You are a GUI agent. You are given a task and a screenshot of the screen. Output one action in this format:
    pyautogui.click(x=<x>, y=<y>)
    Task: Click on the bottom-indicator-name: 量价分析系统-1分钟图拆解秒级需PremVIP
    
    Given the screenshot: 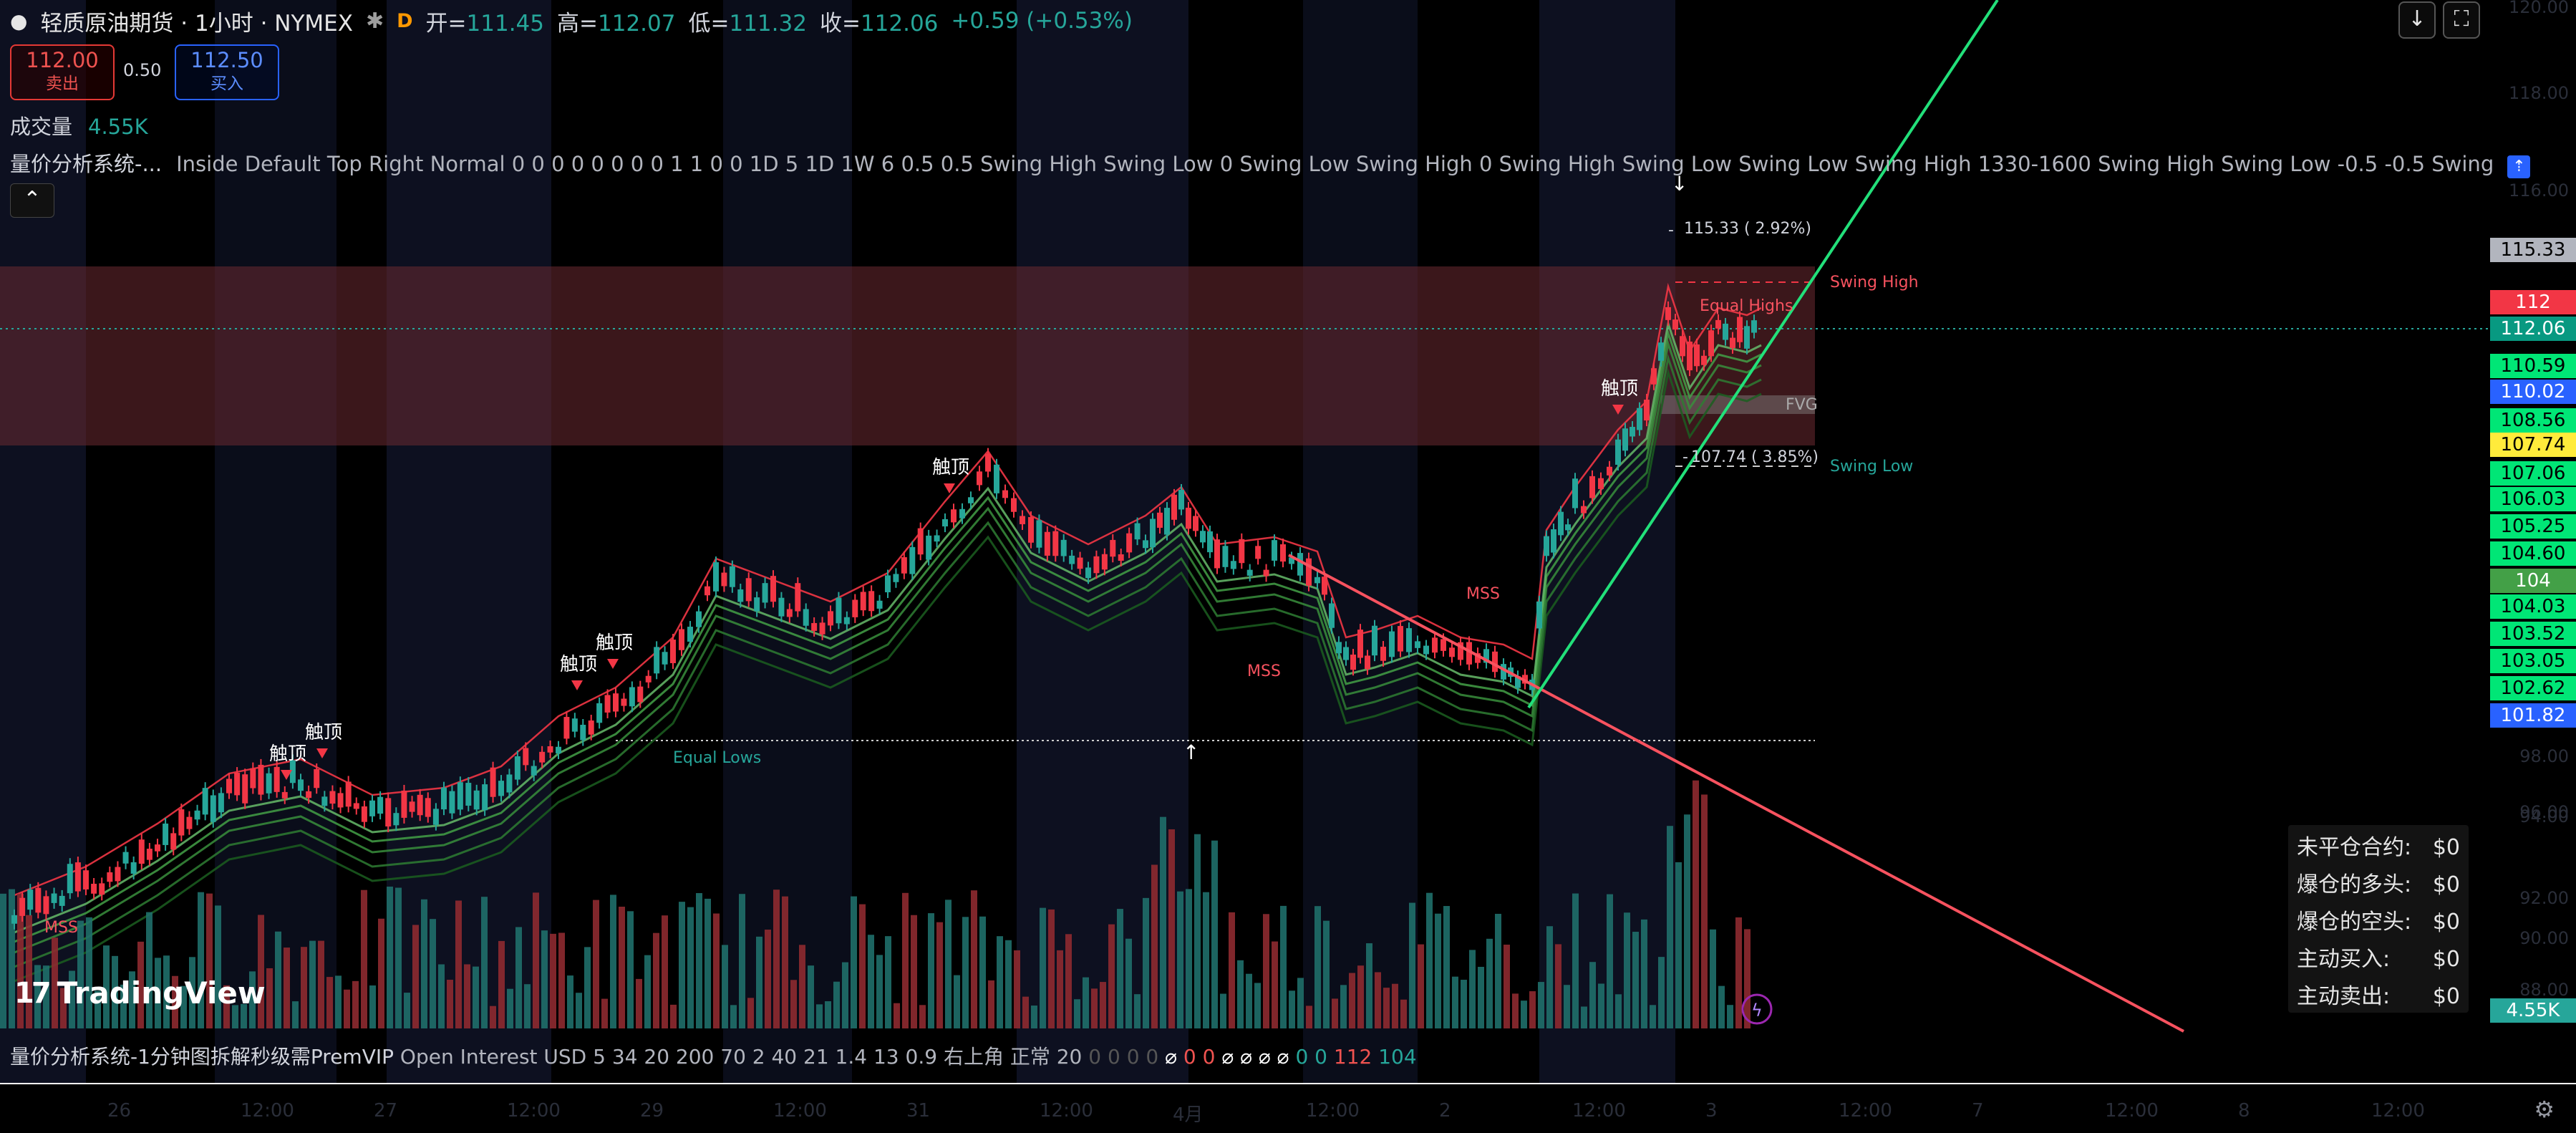 What is the action you would take?
    pyautogui.click(x=202, y=1057)
    